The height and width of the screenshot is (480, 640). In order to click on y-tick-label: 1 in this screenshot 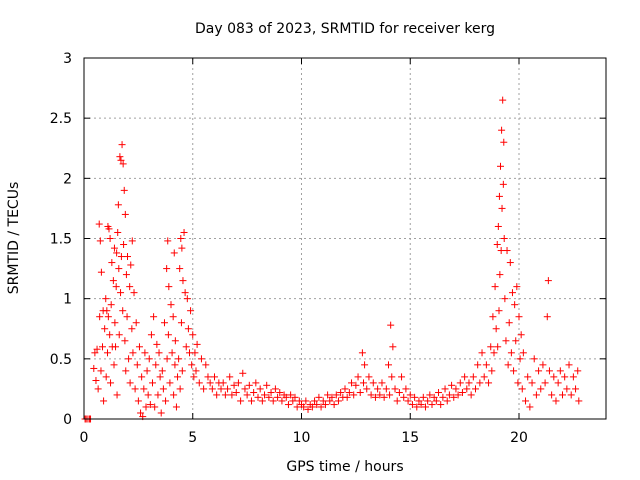, I will do `click(67, 300)`.